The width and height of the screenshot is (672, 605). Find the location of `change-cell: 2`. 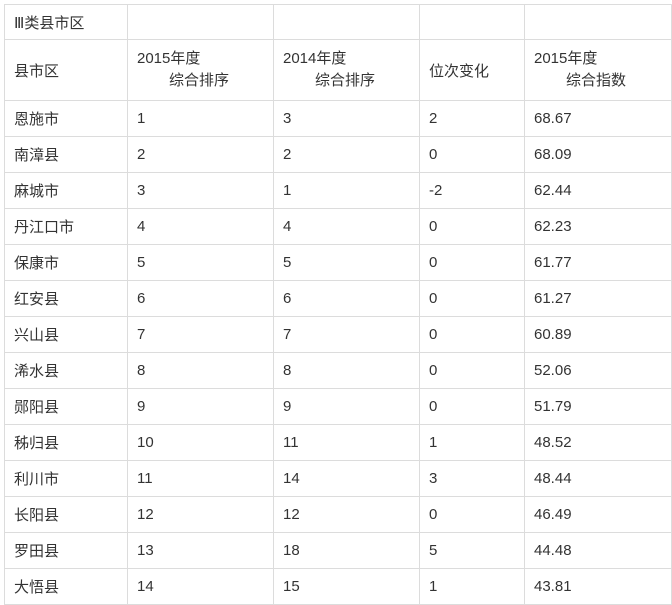

change-cell: 2 is located at coordinates (472, 118).